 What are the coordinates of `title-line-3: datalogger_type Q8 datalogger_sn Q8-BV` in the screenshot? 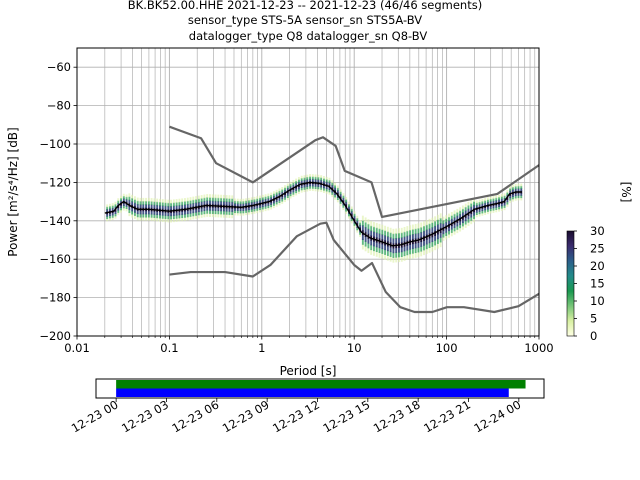 It's located at (308, 36).